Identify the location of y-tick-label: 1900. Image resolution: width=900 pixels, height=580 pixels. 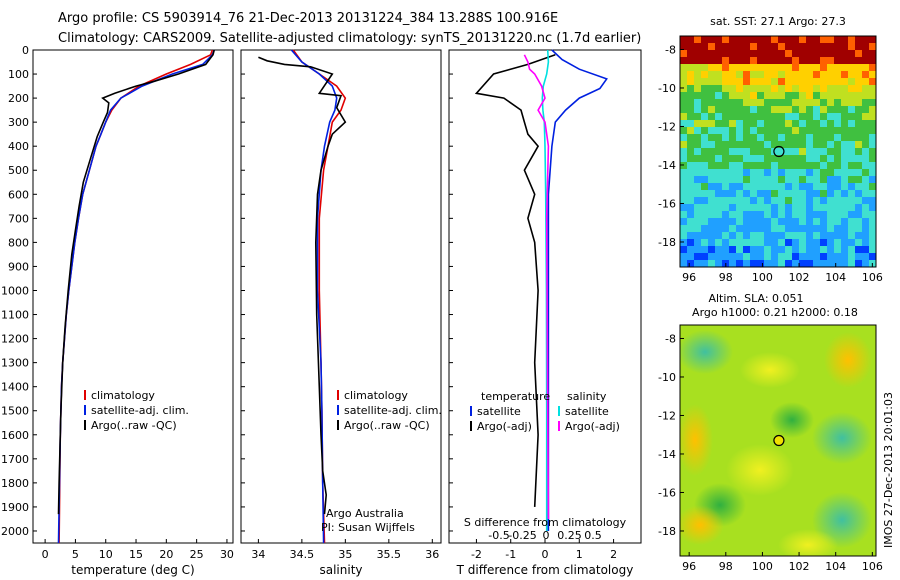
(15, 507).